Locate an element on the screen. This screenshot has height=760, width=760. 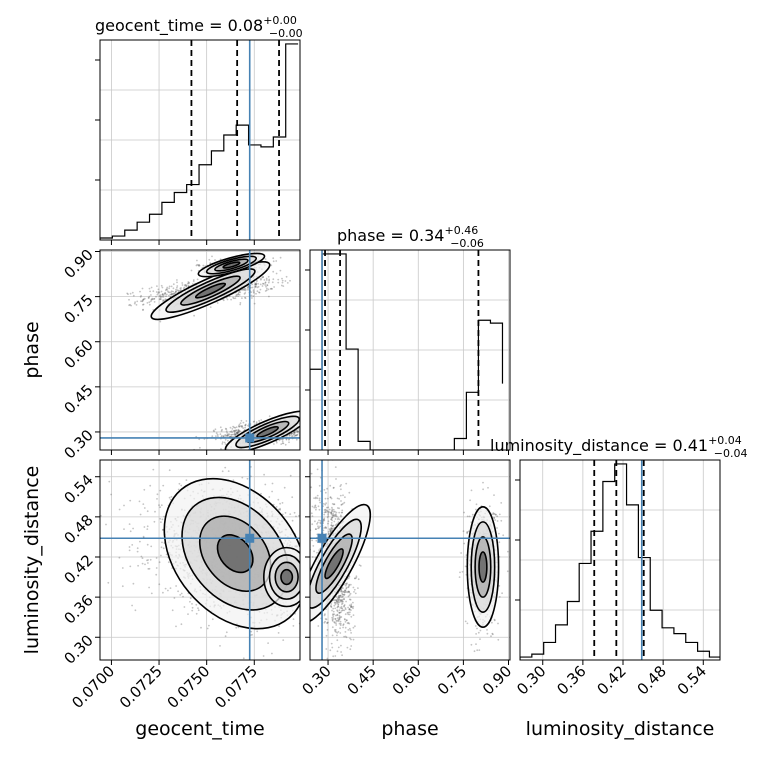
contour-line is located at coordinates (262, 430).